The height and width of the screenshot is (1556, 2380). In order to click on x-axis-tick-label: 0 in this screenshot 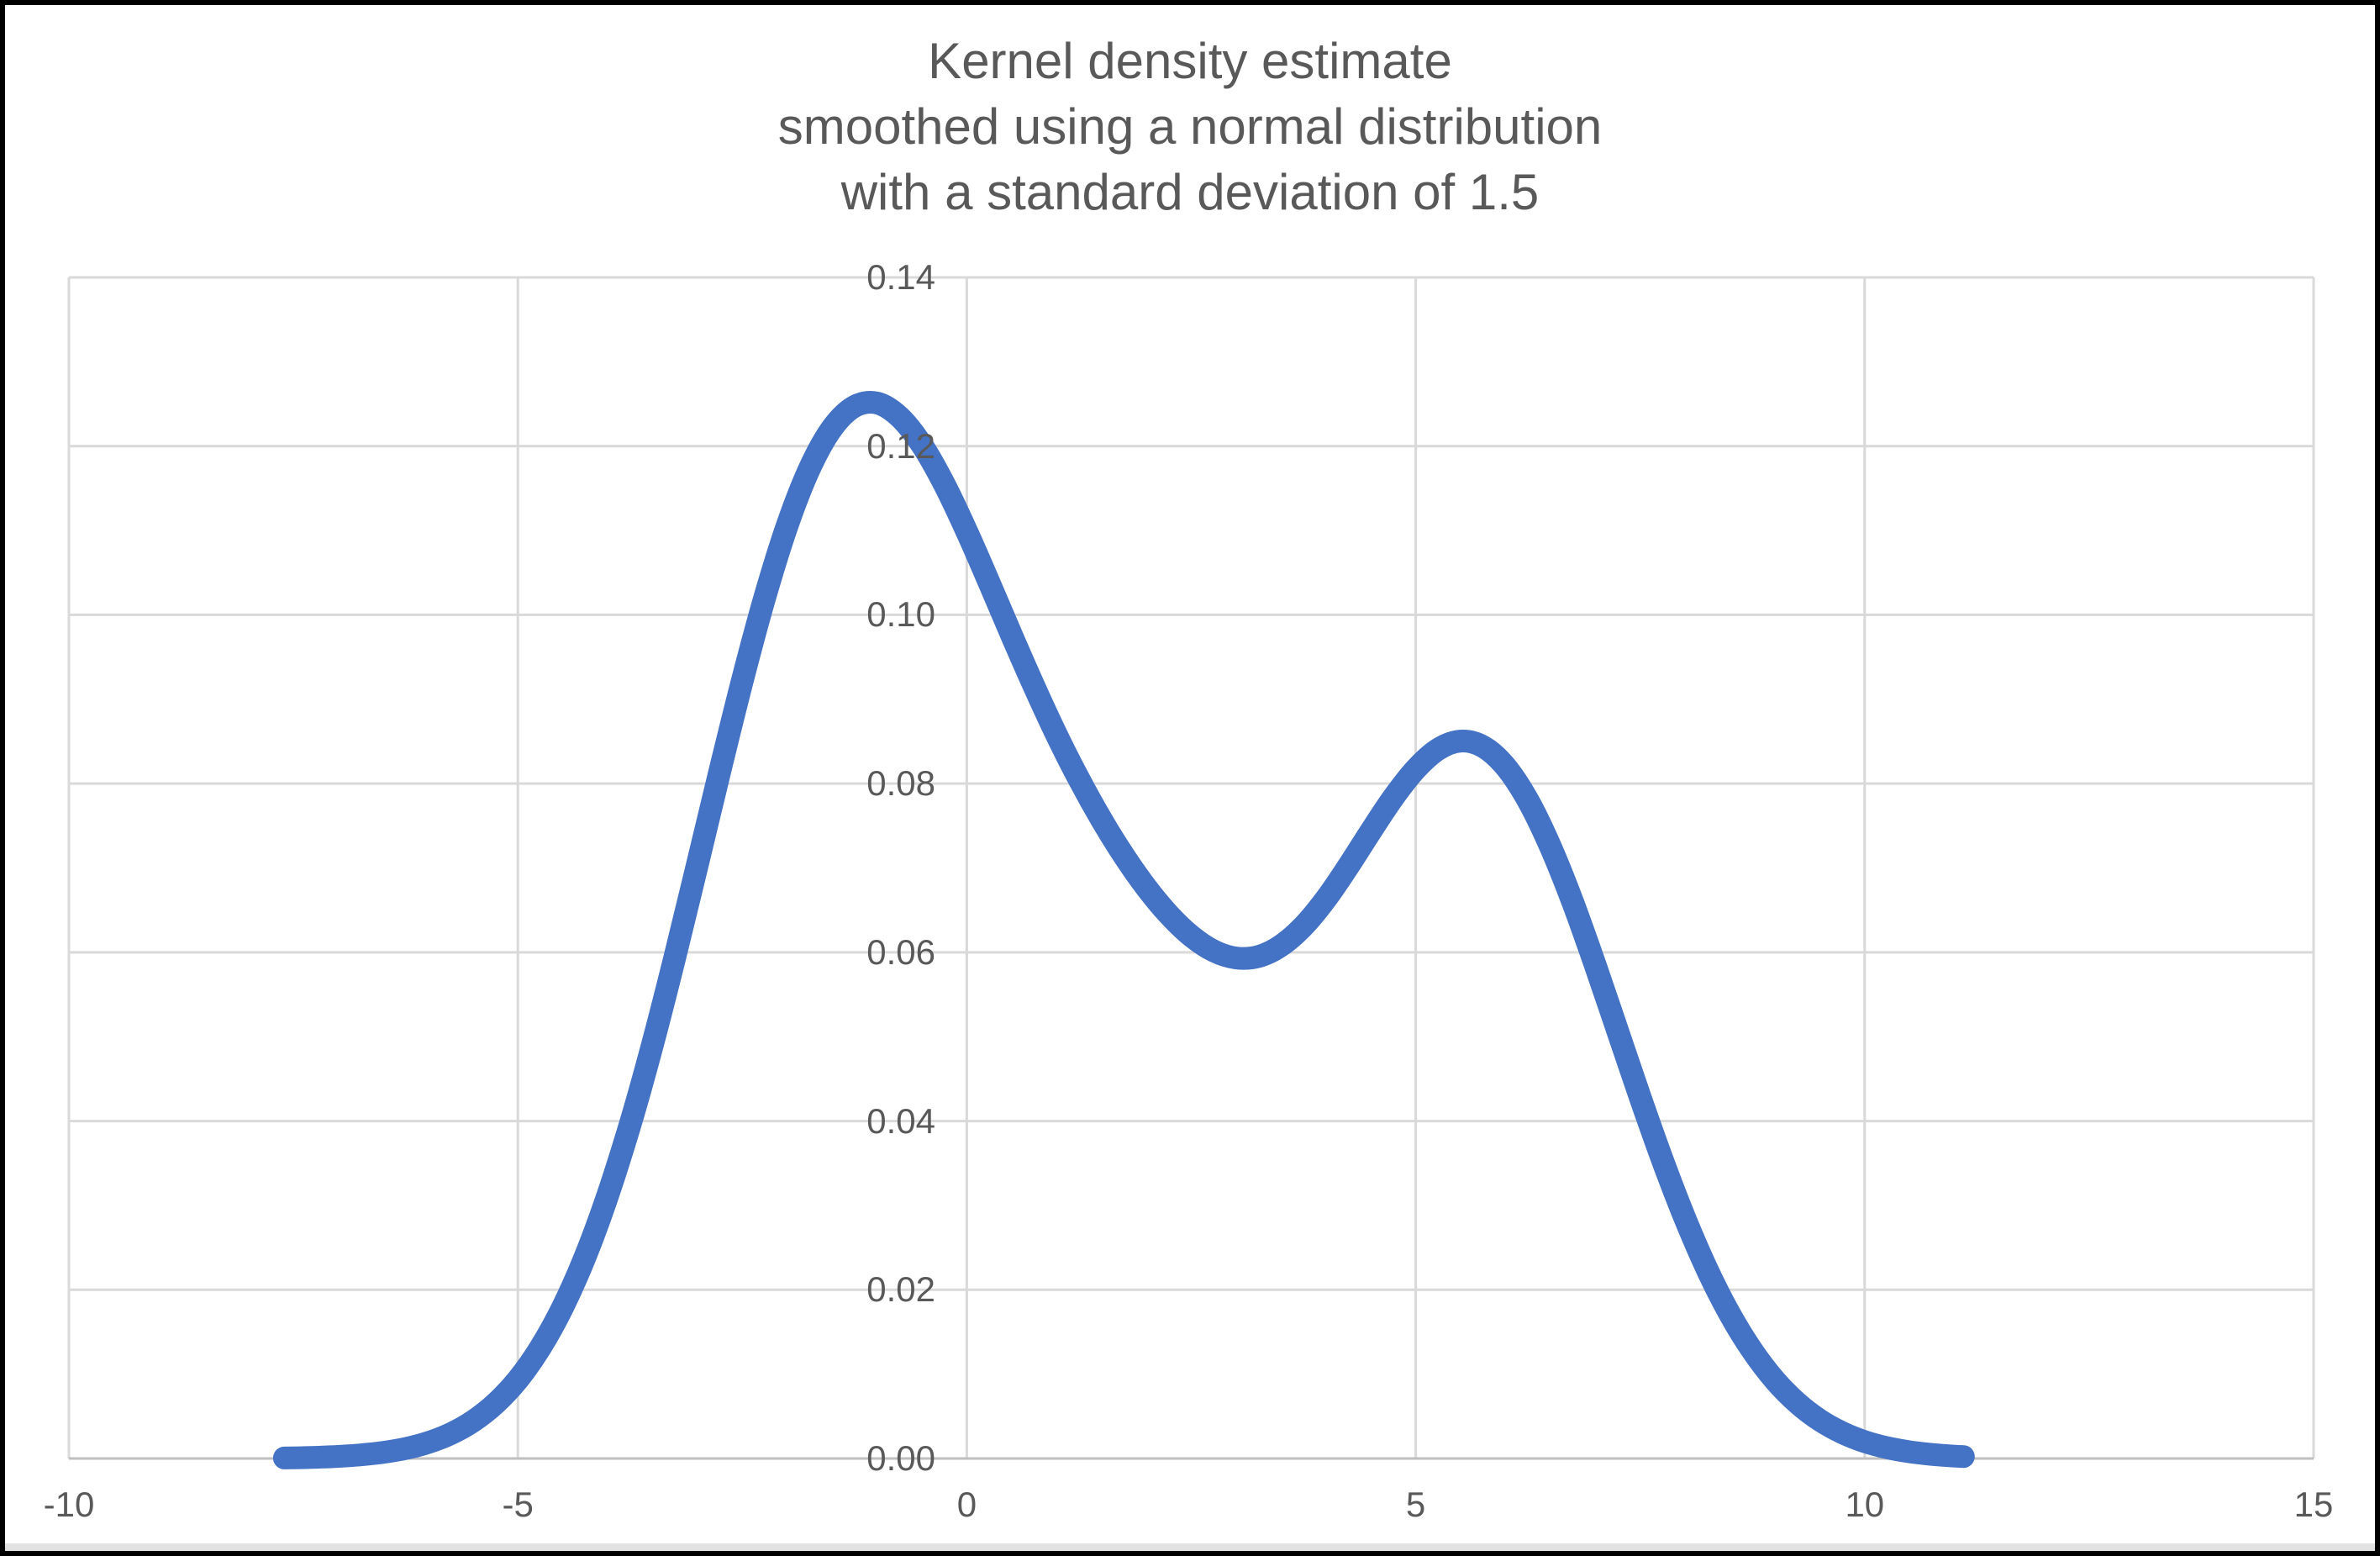, I will do `click(966, 1504)`.